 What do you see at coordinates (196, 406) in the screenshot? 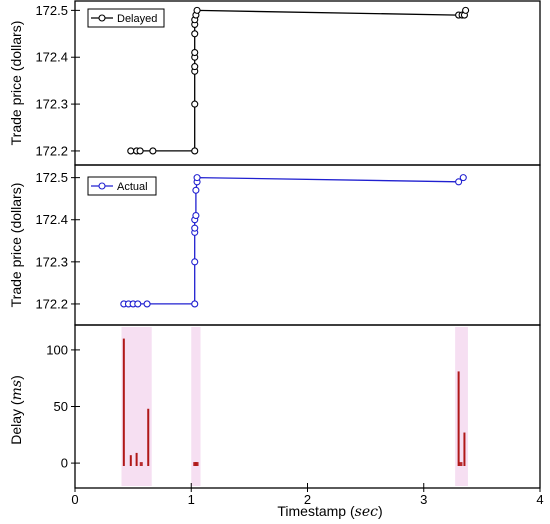
I see `delay-highlight-band` at bounding box center [196, 406].